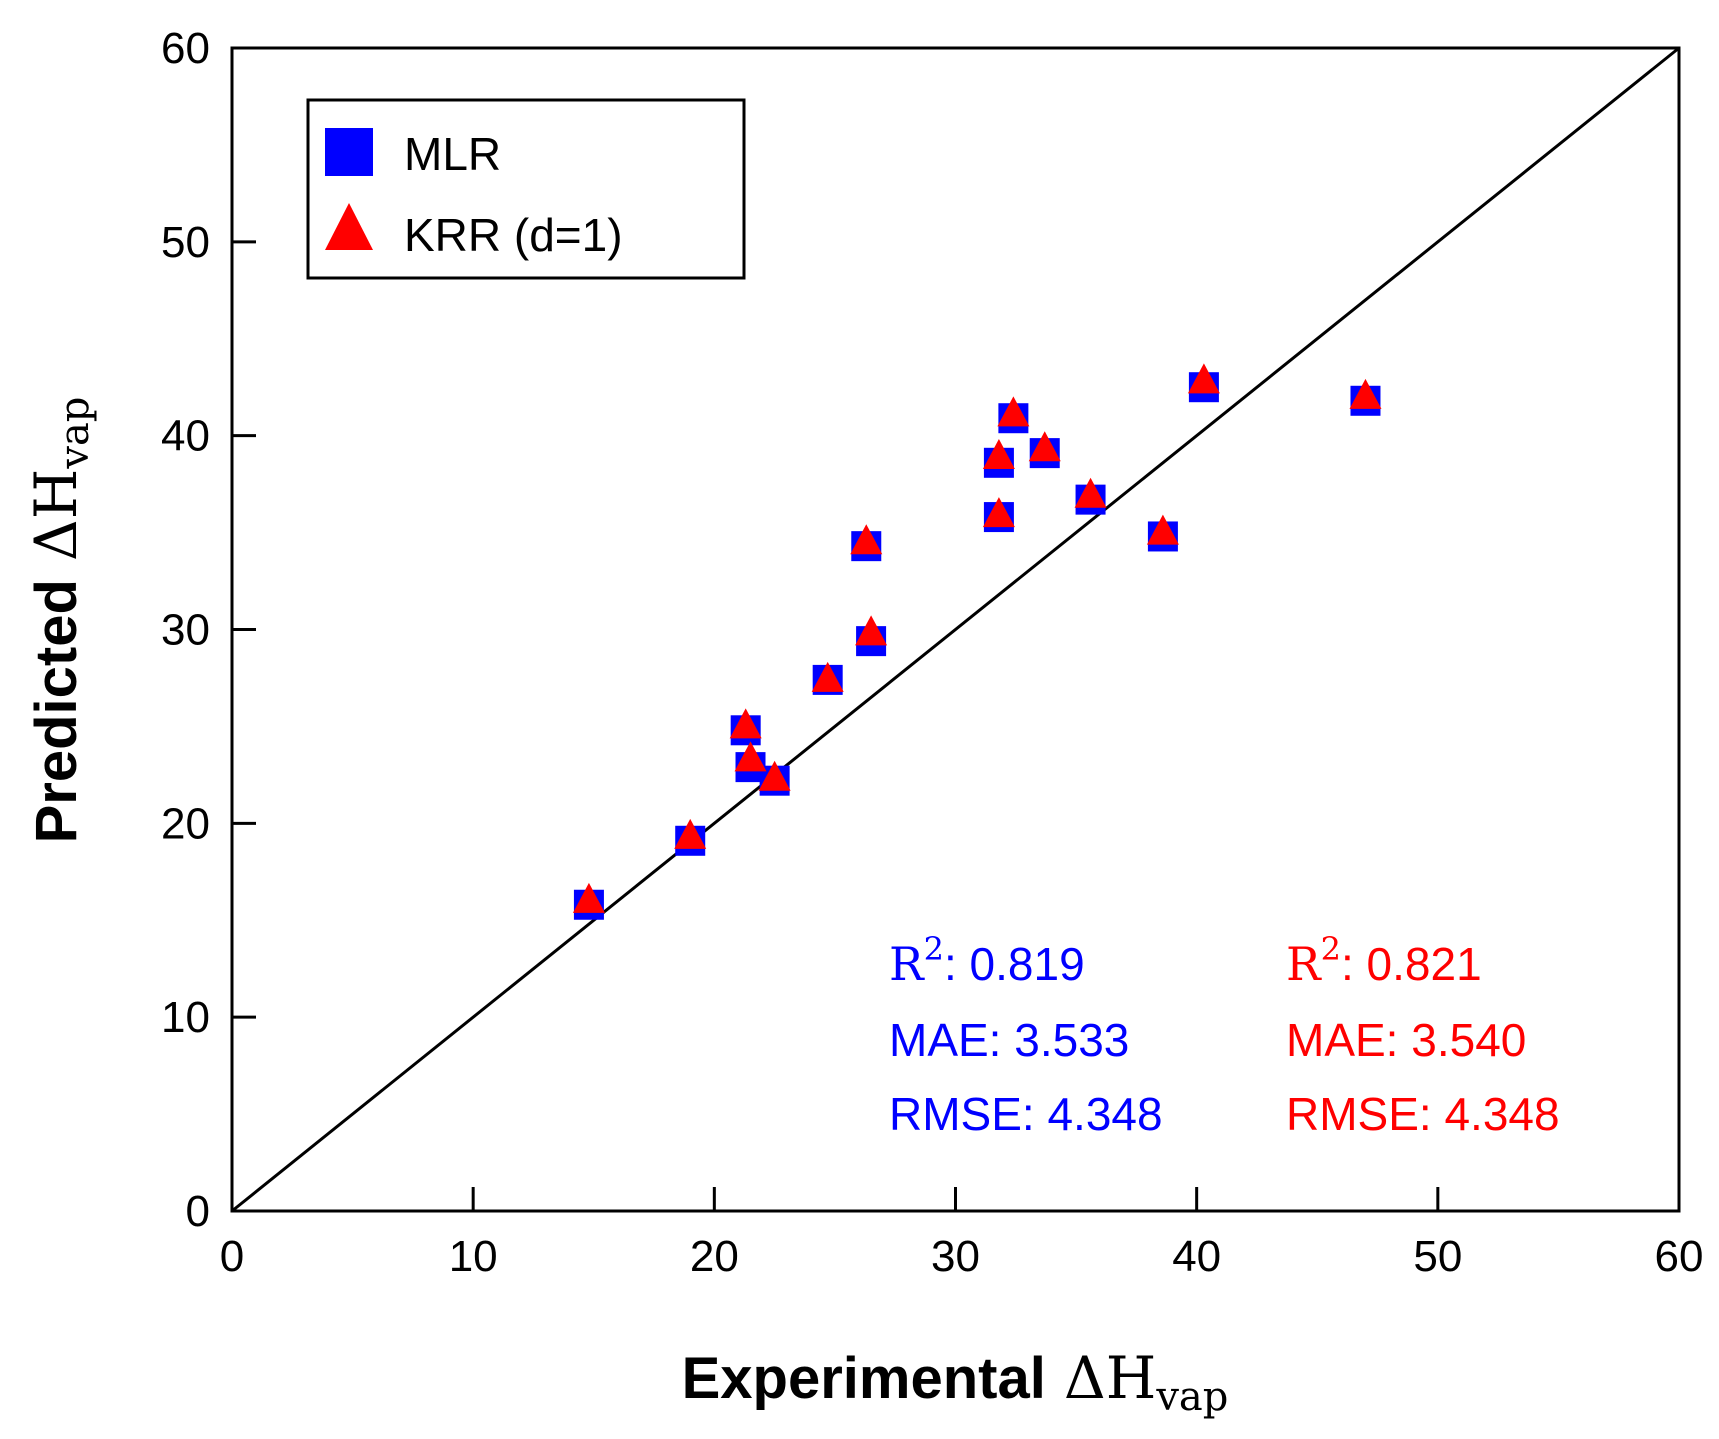 This screenshot has width=1719, height=1439. I want to click on legend: MLR KRR (d=1), so click(526, 189).